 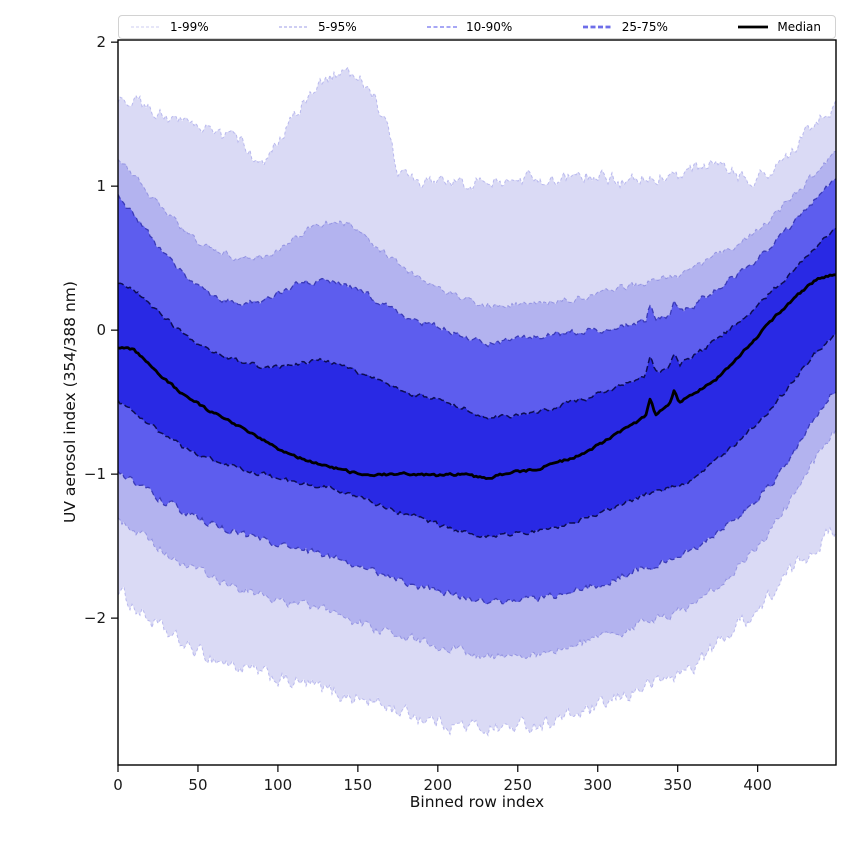 I want to click on legend-item-10-90-: 10-90%, so click(x=468, y=27).